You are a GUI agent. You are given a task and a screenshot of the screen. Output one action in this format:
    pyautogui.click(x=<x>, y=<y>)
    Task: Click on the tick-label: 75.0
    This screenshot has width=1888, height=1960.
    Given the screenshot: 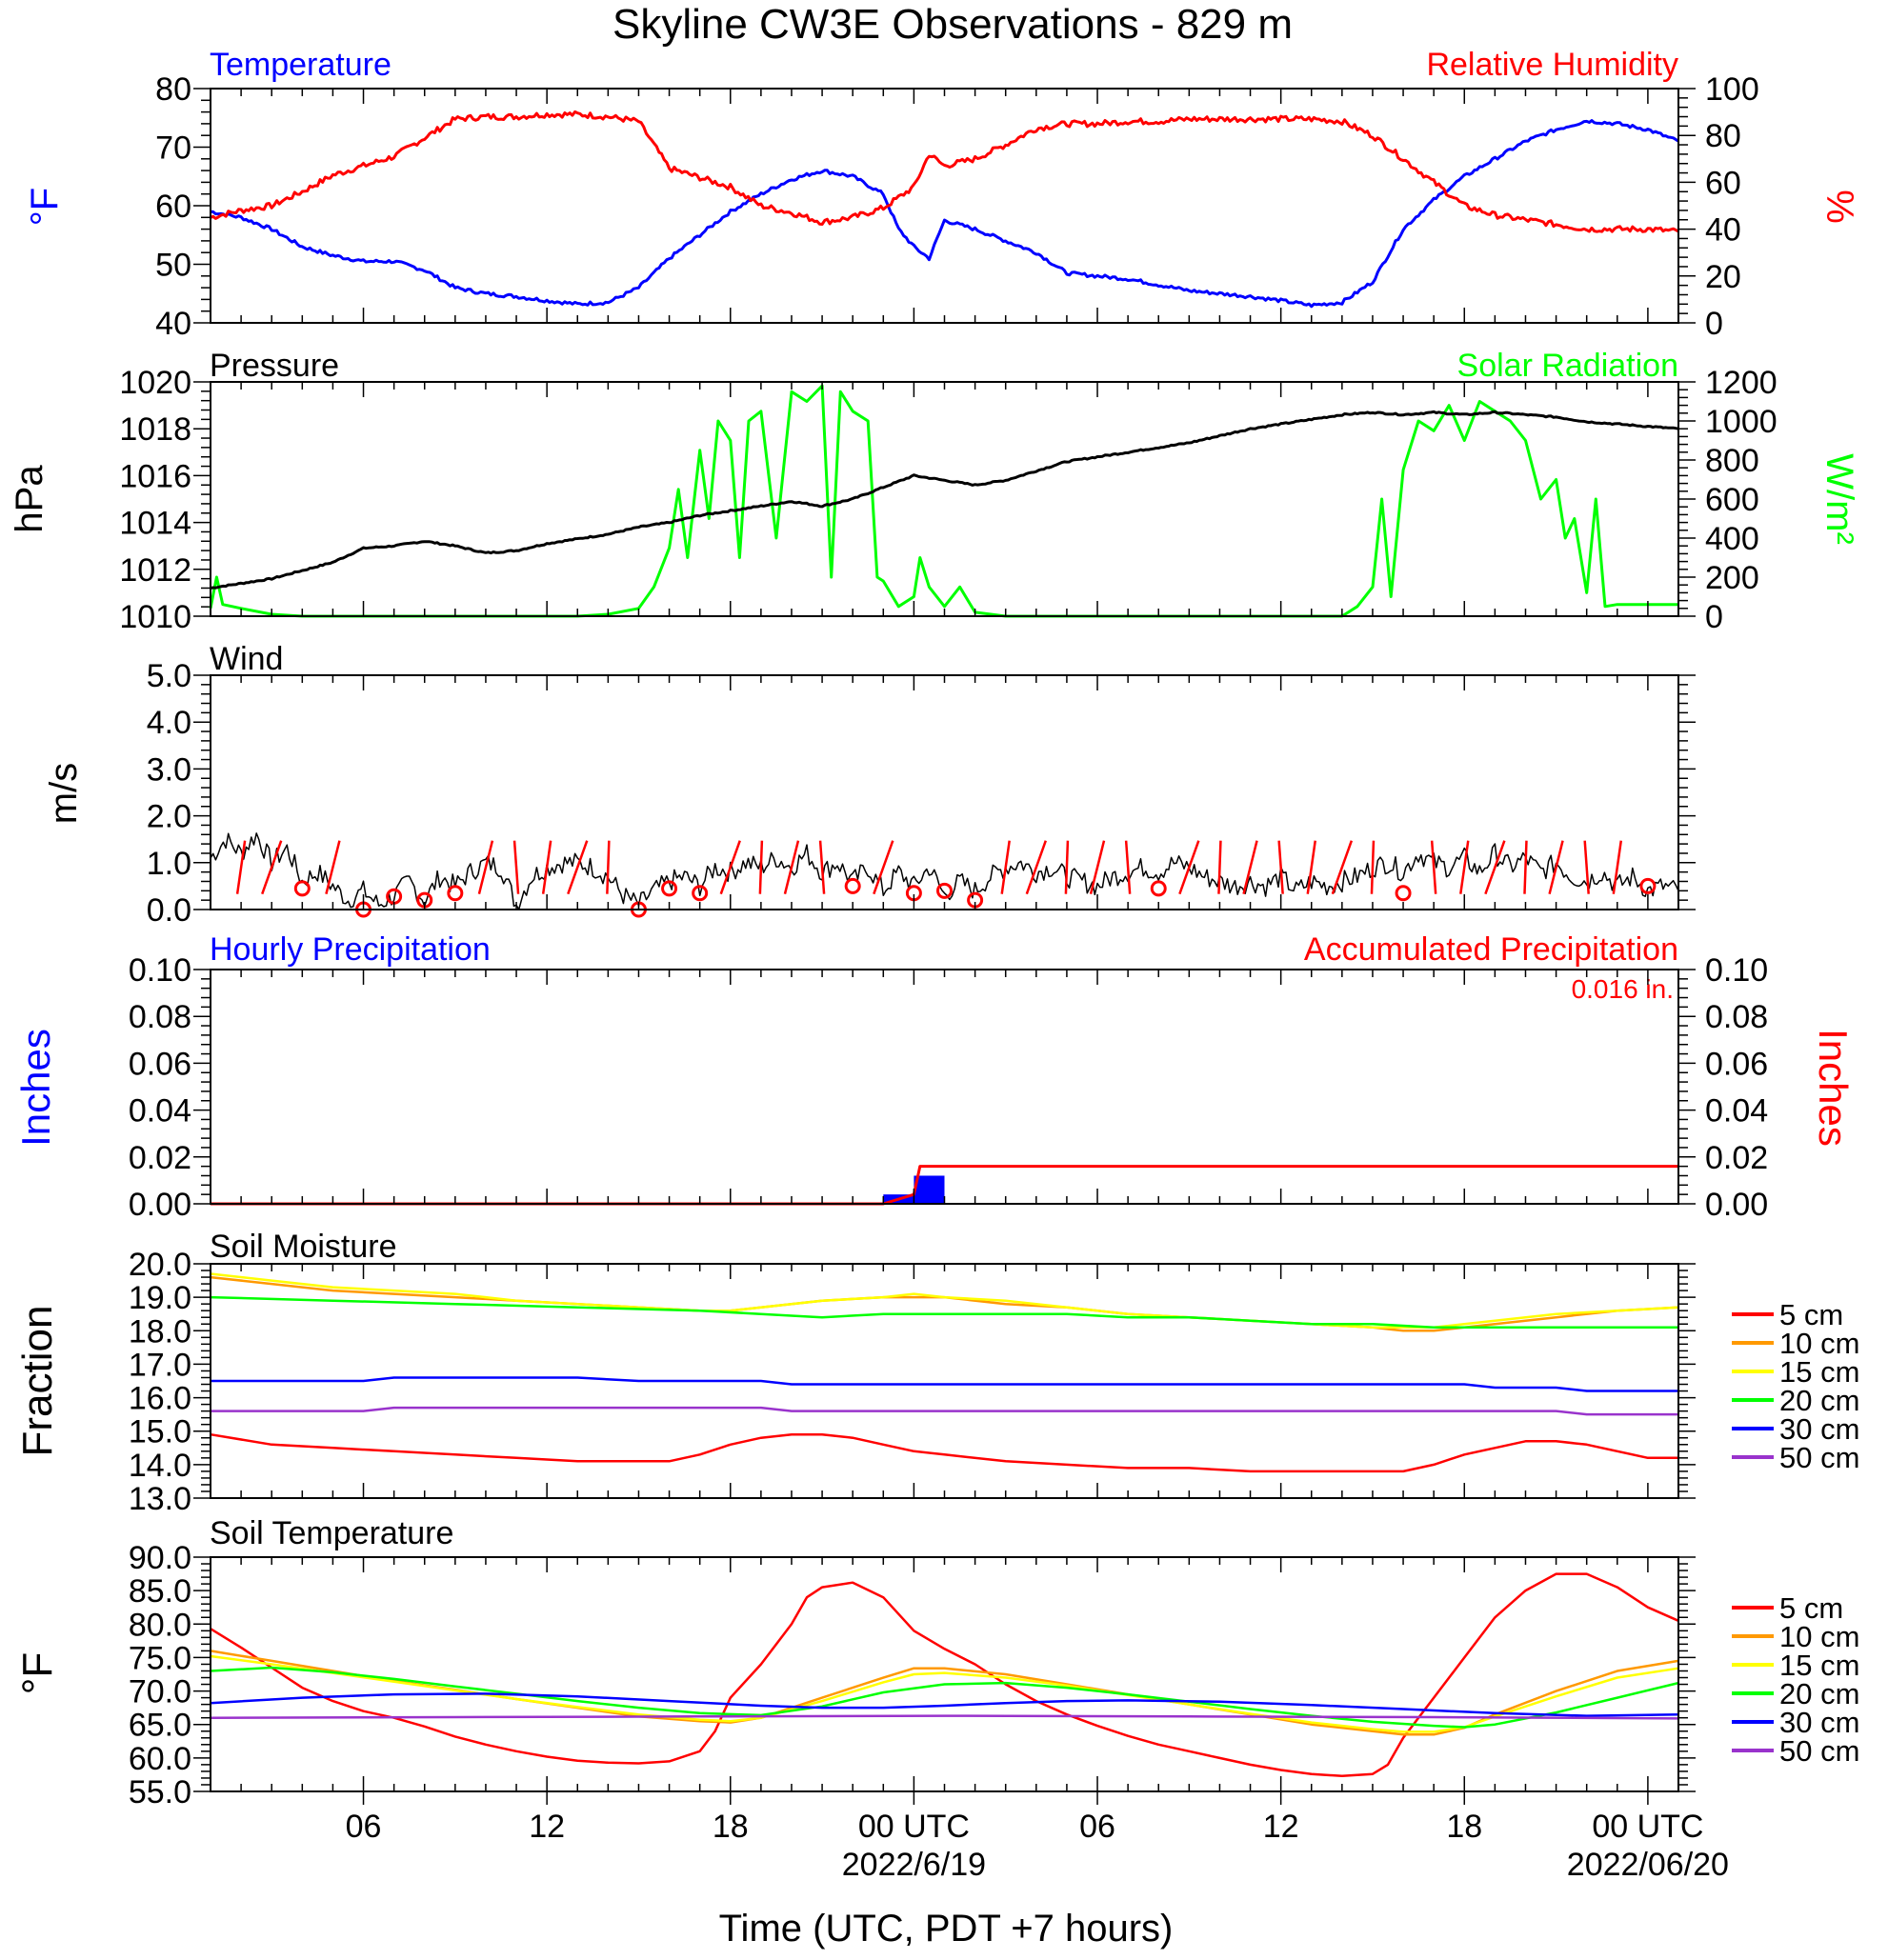 What is the action you would take?
    pyautogui.click(x=160, y=1658)
    